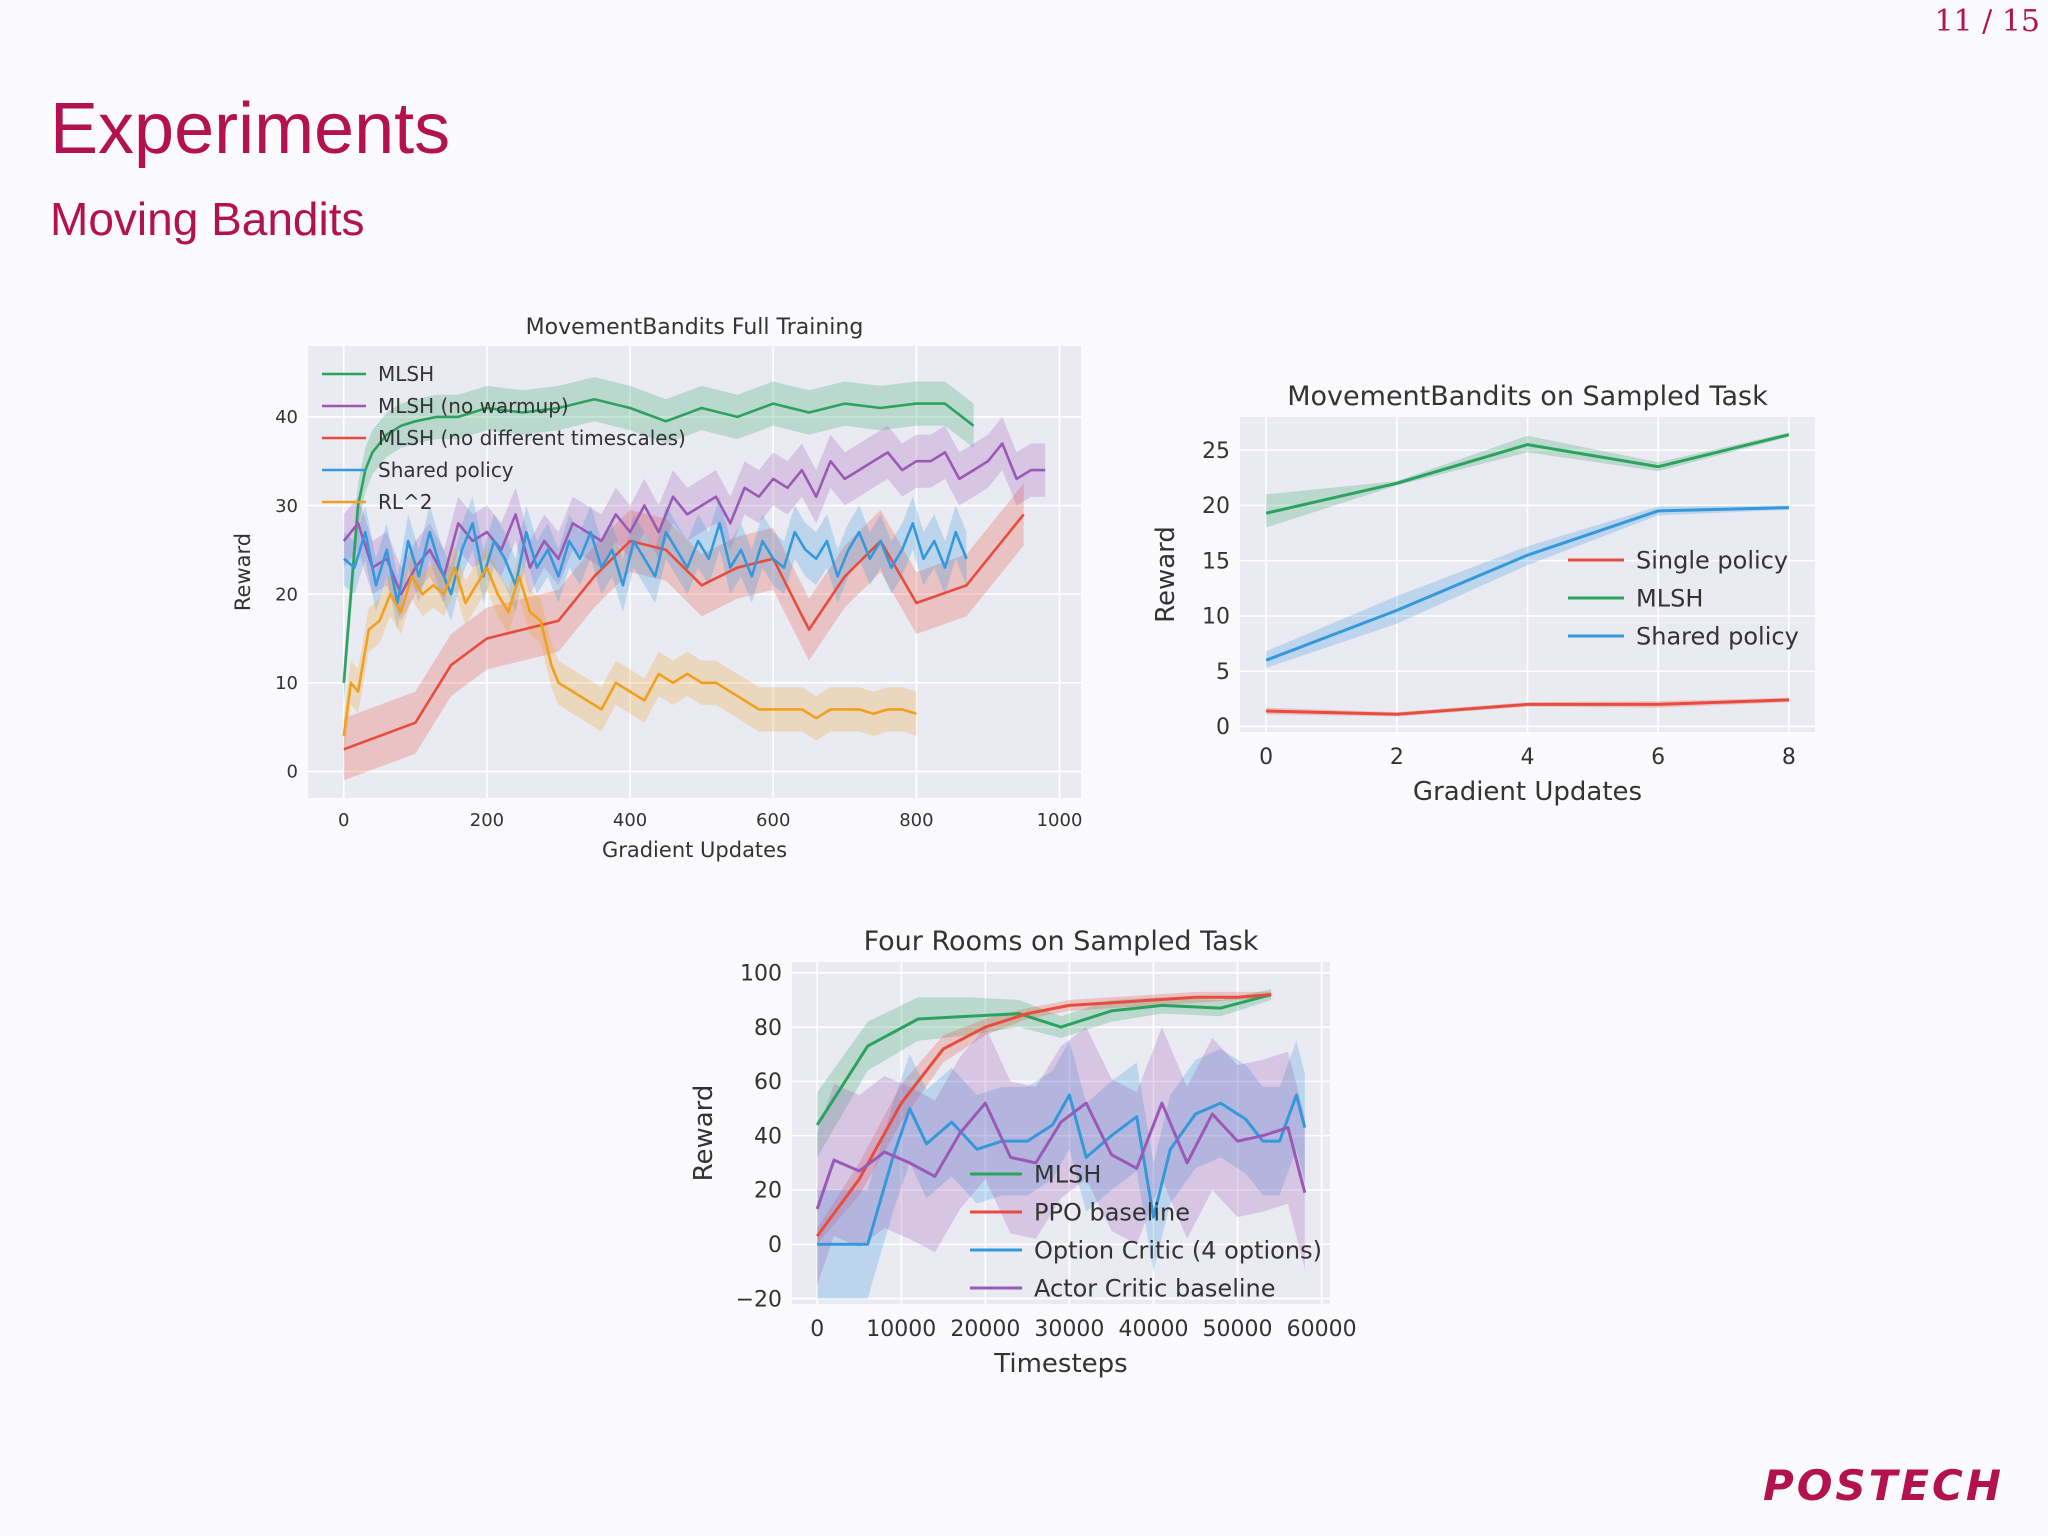 The image size is (2048, 1536). What do you see at coordinates (1789, 757) in the screenshot?
I see `x-tick-label: 8` at bounding box center [1789, 757].